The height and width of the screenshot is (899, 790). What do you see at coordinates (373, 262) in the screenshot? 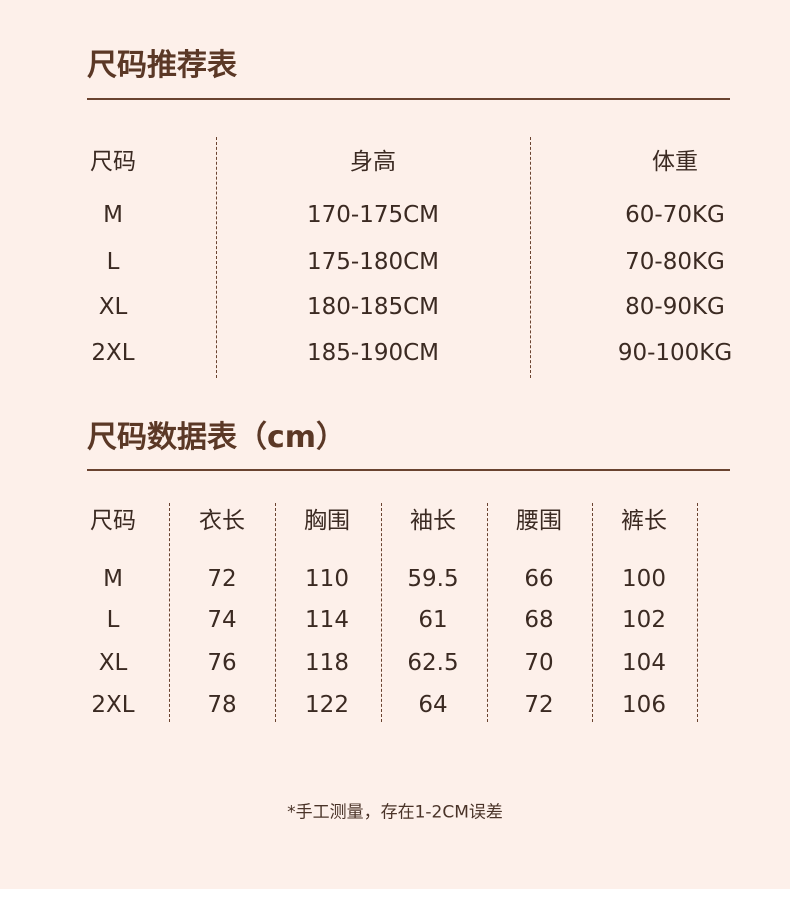
I see `table-cell: 175-180CM` at bounding box center [373, 262].